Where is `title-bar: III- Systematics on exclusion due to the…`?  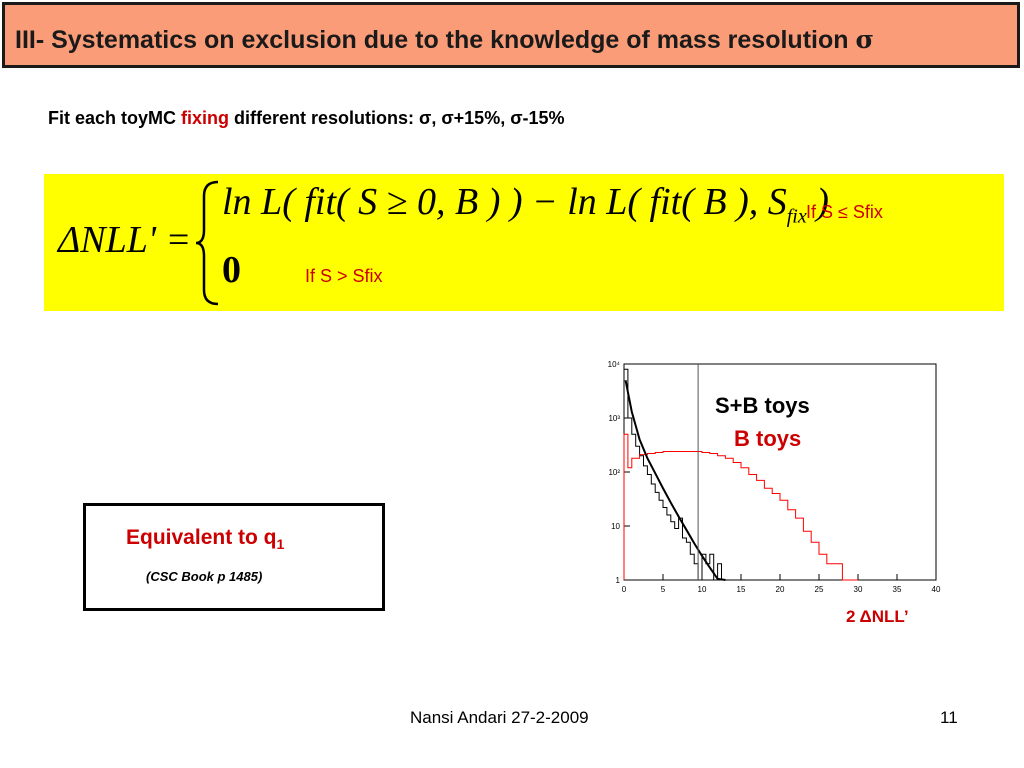 title-bar: III- Systematics on exclusion due to the… is located at coordinates (511, 35).